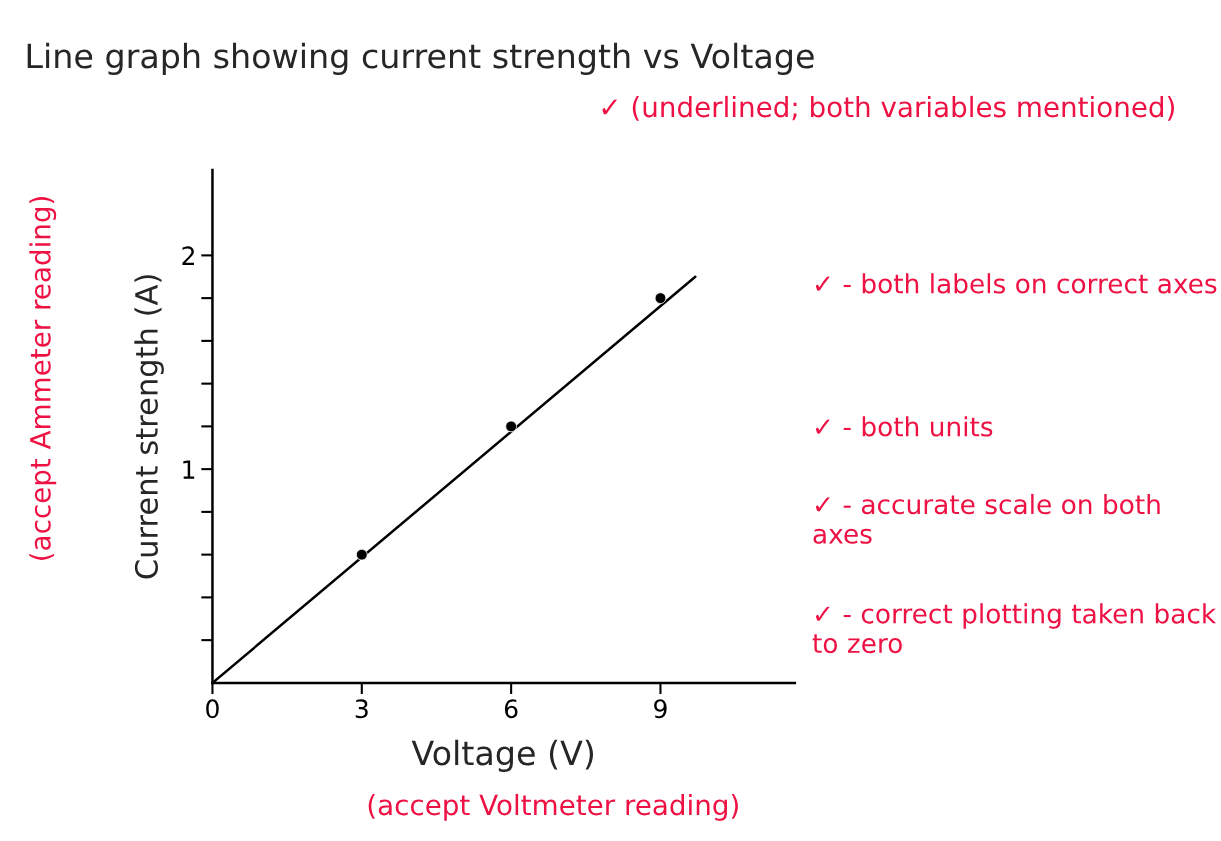 The width and height of the screenshot is (1221, 841). Describe the element at coordinates (43, 378) in the screenshot. I see `text: (accept Ammeter reading)` at that location.